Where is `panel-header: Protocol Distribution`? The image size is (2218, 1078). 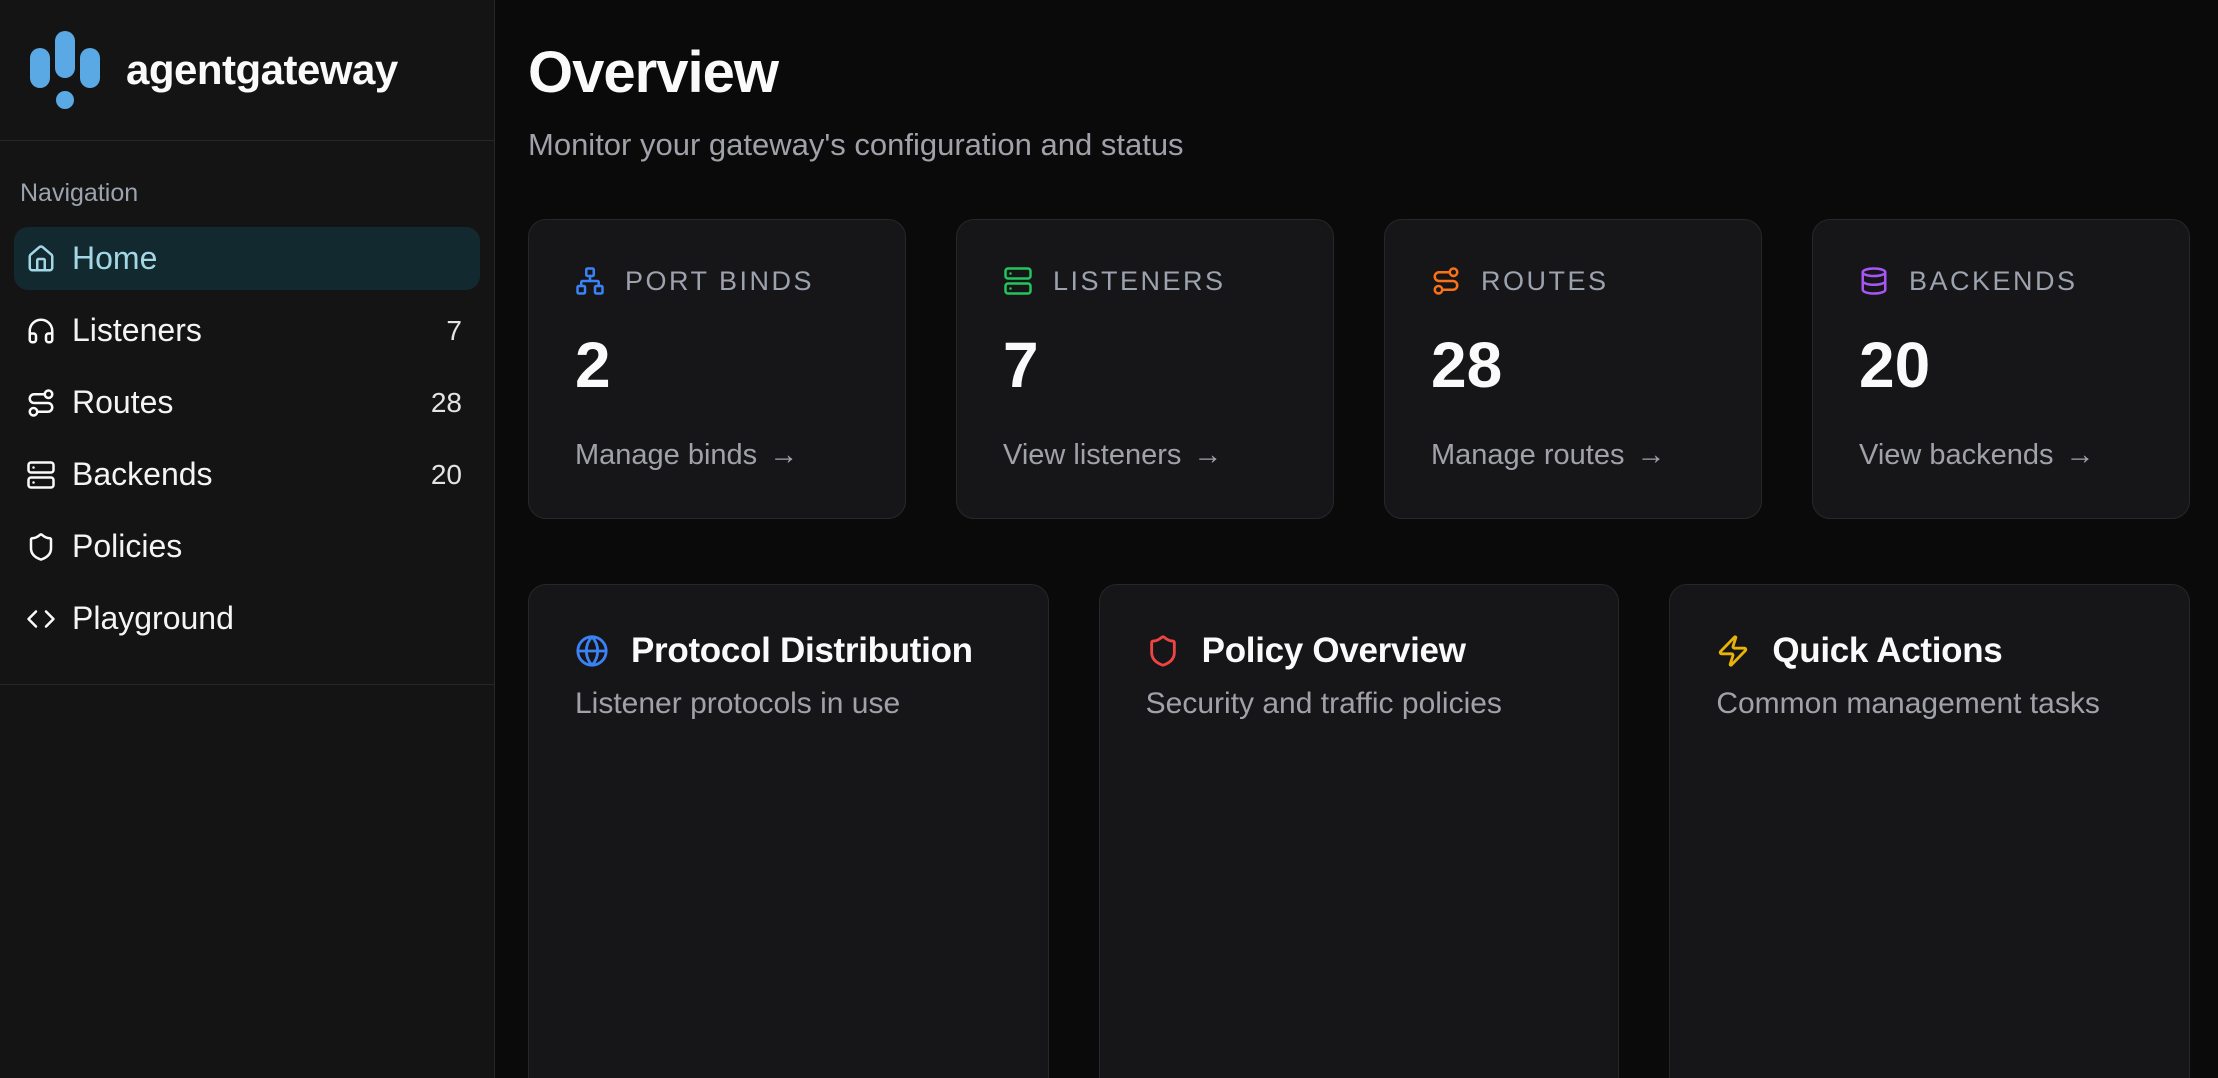 panel-header: Protocol Distribution is located at coordinates (788, 651).